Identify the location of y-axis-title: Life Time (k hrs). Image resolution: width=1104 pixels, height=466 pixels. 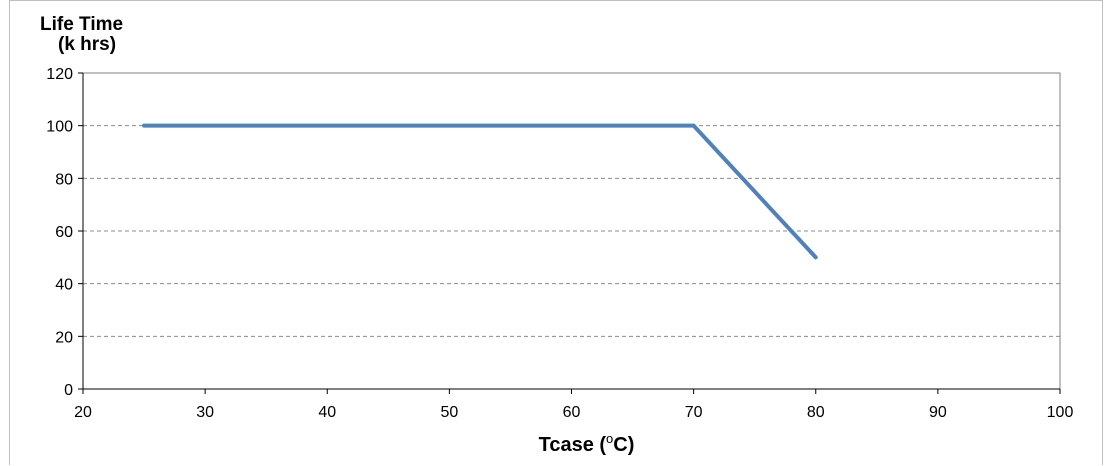
(81, 35).